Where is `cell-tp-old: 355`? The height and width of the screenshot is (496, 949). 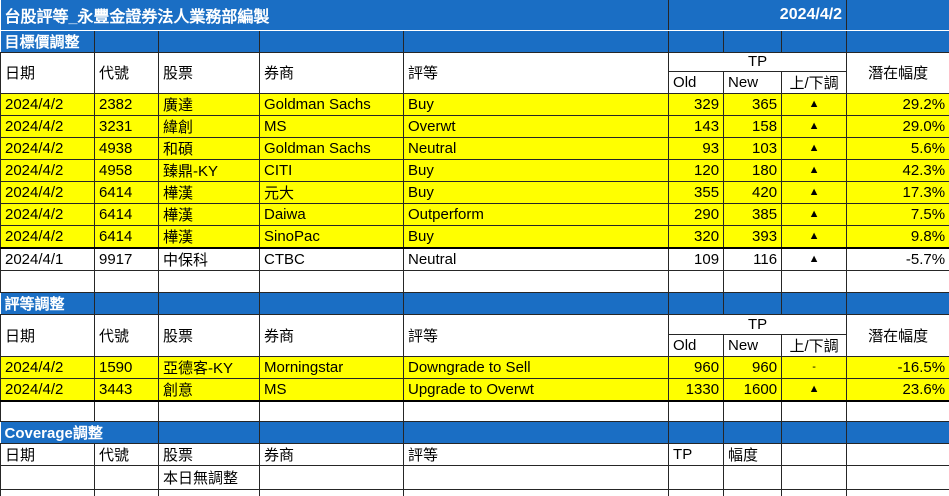
cell-tp-old: 355 is located at coordinates (696, 192).